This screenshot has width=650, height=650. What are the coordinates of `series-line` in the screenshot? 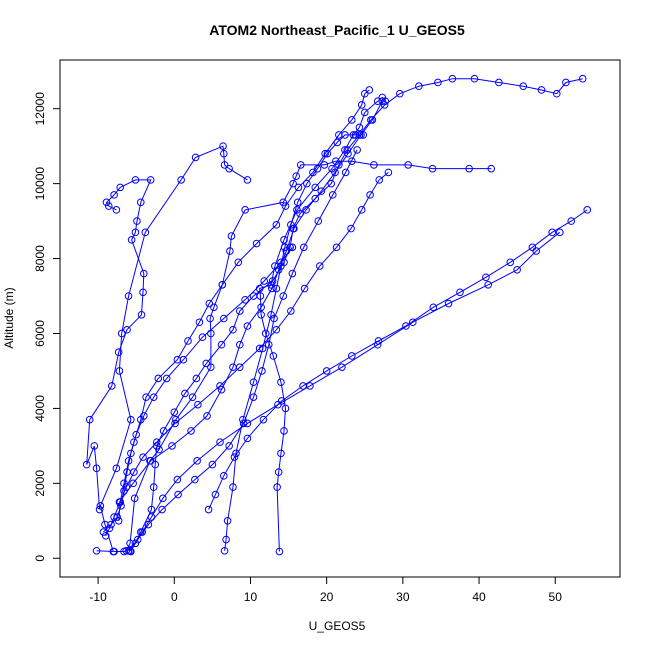 It's located at (294, 342).